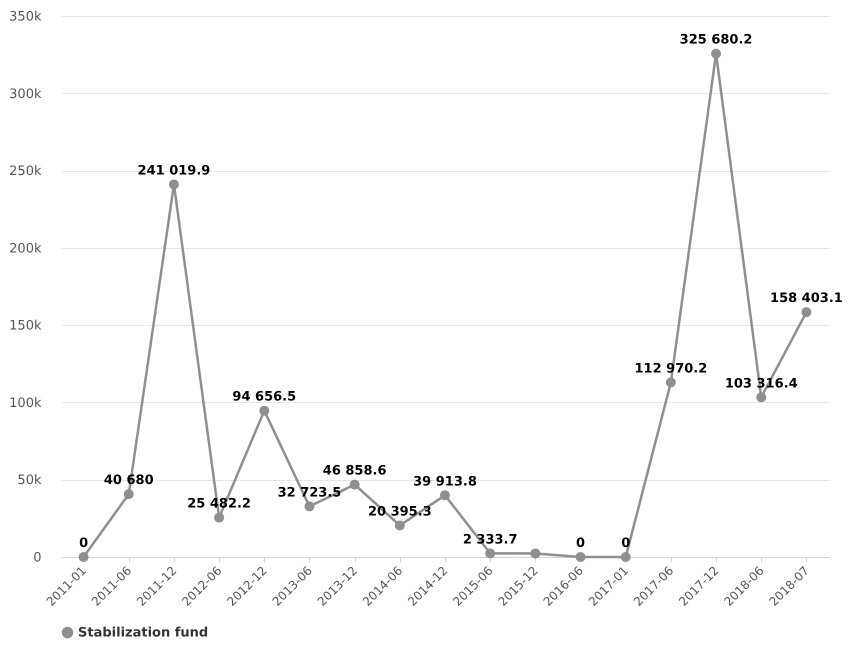 Image resolution: width=861 pixels, height=651 pixels. Describe the element at coordinates (310, 492) in the screenshot. I see `data-label: 32 723.5` at that location.